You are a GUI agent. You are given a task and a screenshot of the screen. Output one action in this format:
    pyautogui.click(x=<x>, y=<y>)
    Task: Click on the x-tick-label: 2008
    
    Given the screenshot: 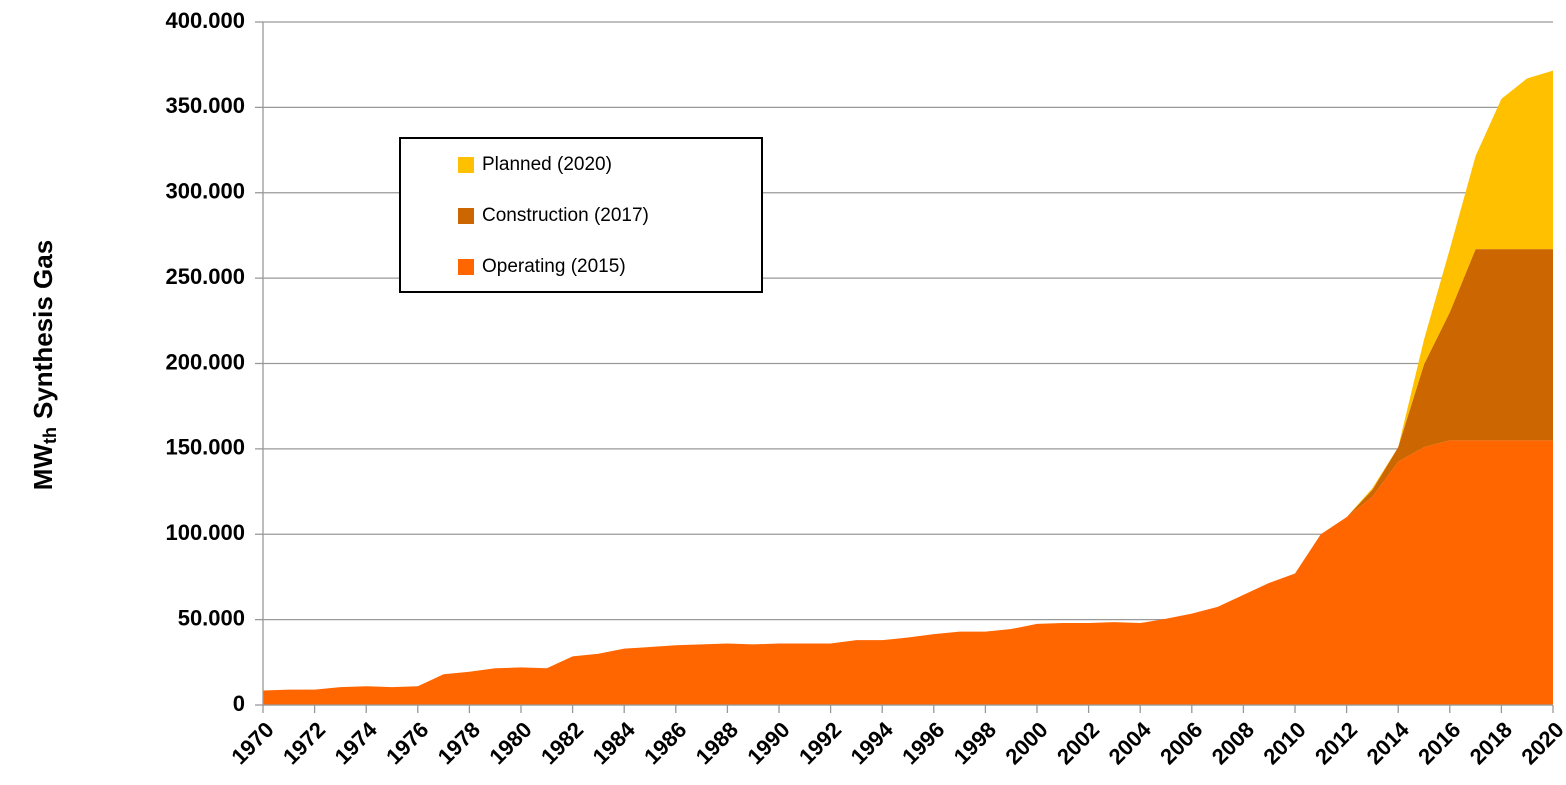 What is the action you would take?
    pyautogui.click(x=1233, y=743)
    